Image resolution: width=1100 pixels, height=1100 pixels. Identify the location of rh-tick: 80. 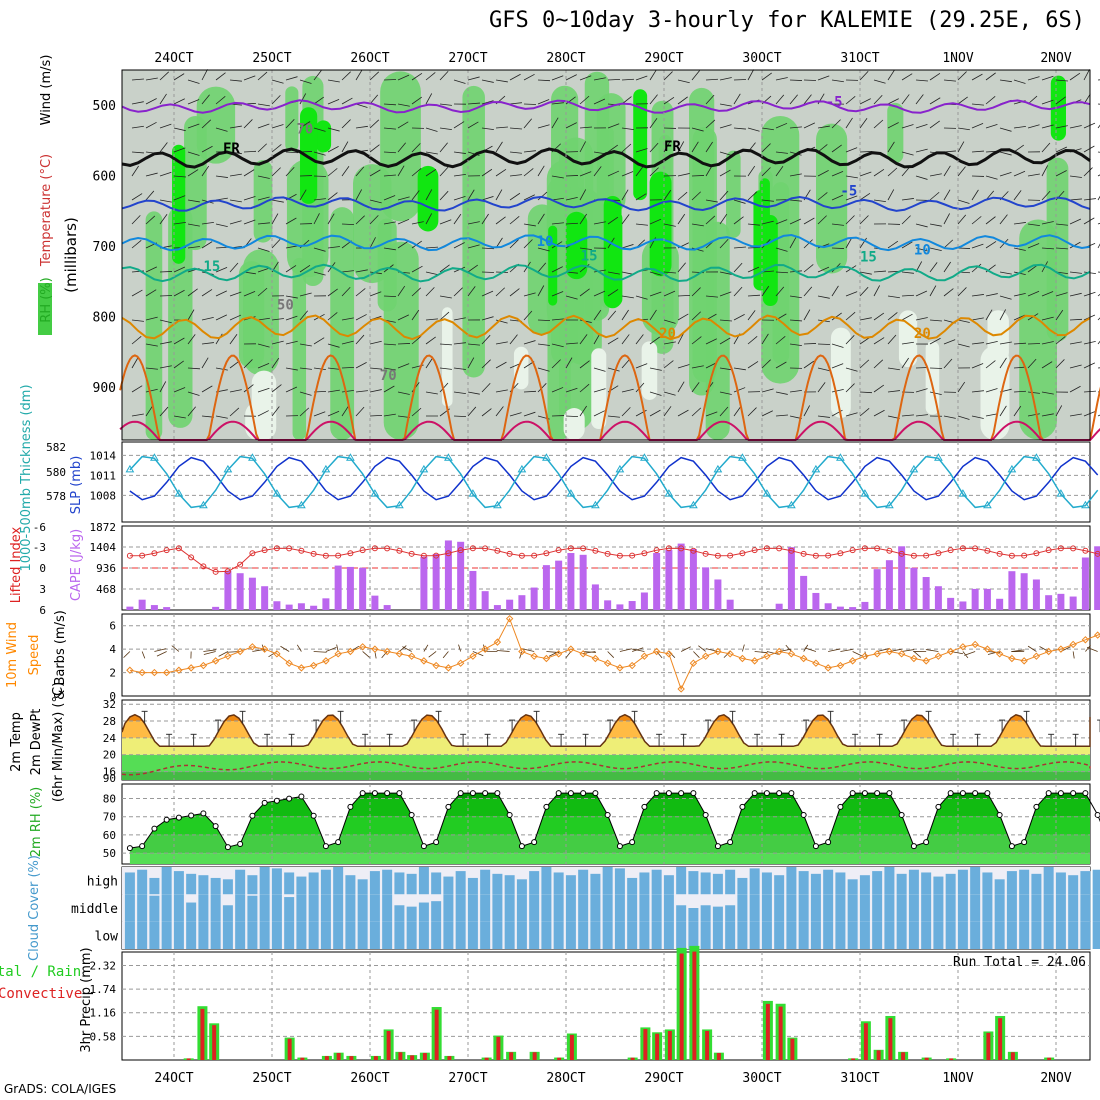
(109, 799).